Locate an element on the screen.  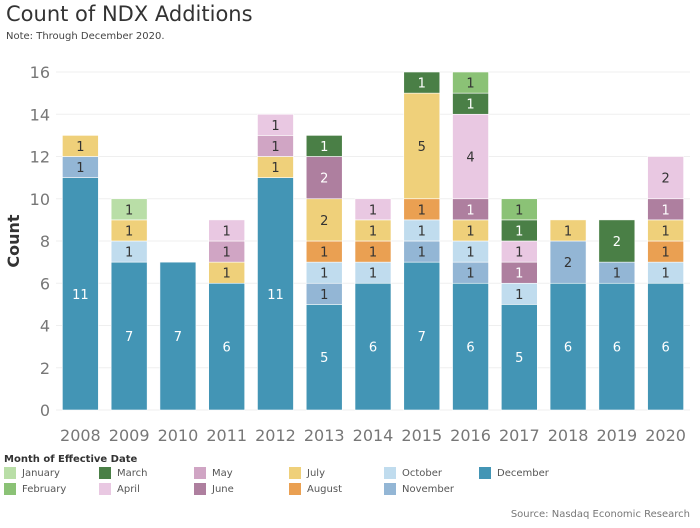
legend-item-october: October is located at coordinates (413, 473).